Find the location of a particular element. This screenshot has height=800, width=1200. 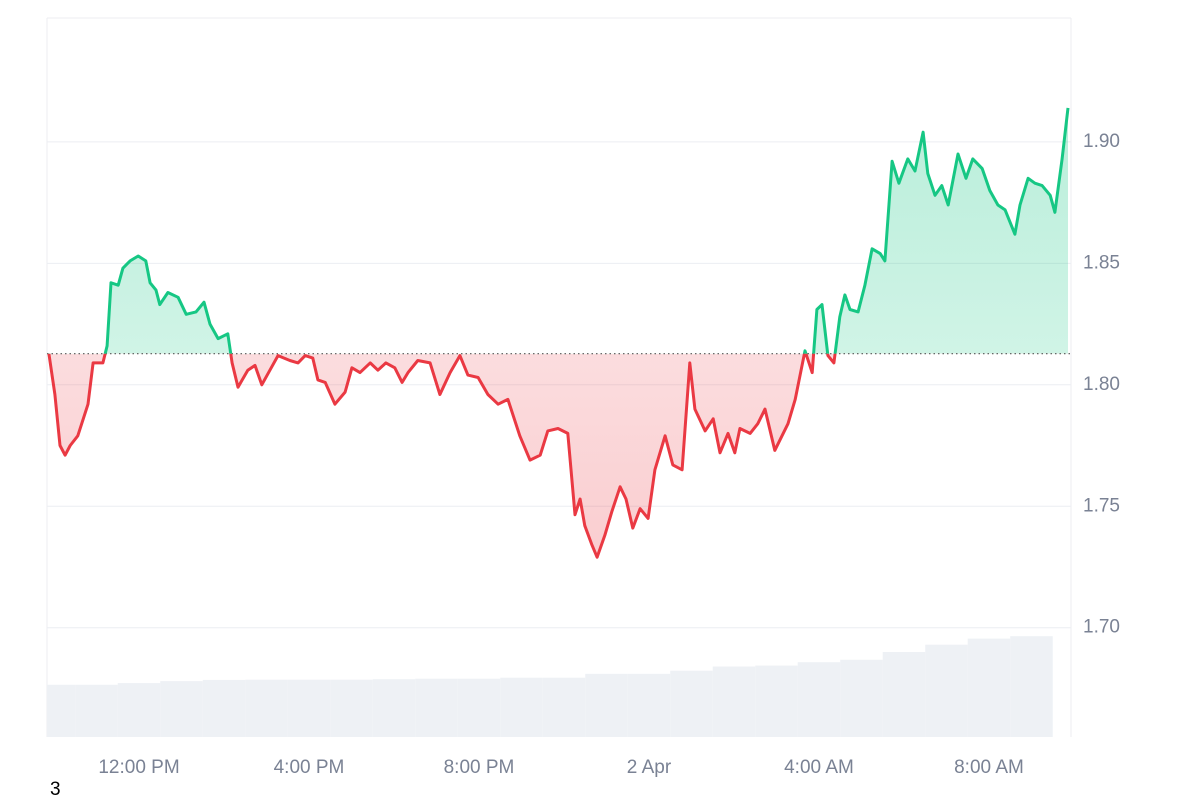

x-tick-label: 8:00 PM is located at coordinates (479, 767).